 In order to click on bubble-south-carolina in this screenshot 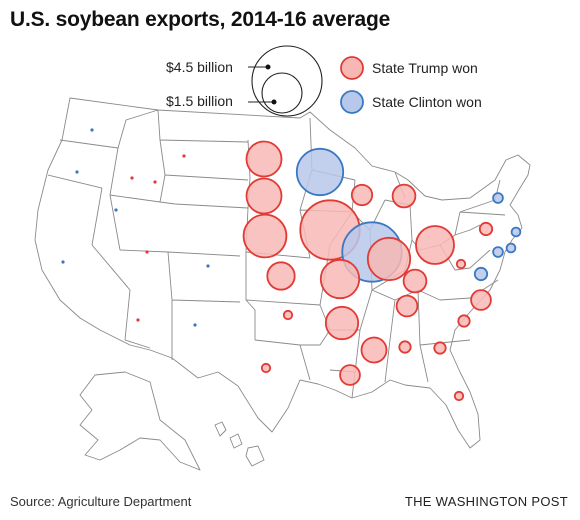, I will do `click(464, 321)`.